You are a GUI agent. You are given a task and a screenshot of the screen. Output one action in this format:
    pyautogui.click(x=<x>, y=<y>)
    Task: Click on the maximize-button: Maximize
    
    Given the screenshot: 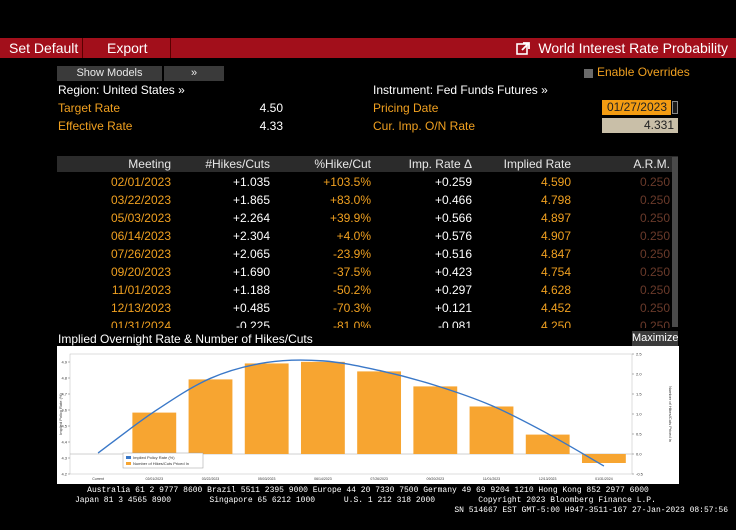 What is the action you would take?
    pyautogui.click(x=655, y=338)
    